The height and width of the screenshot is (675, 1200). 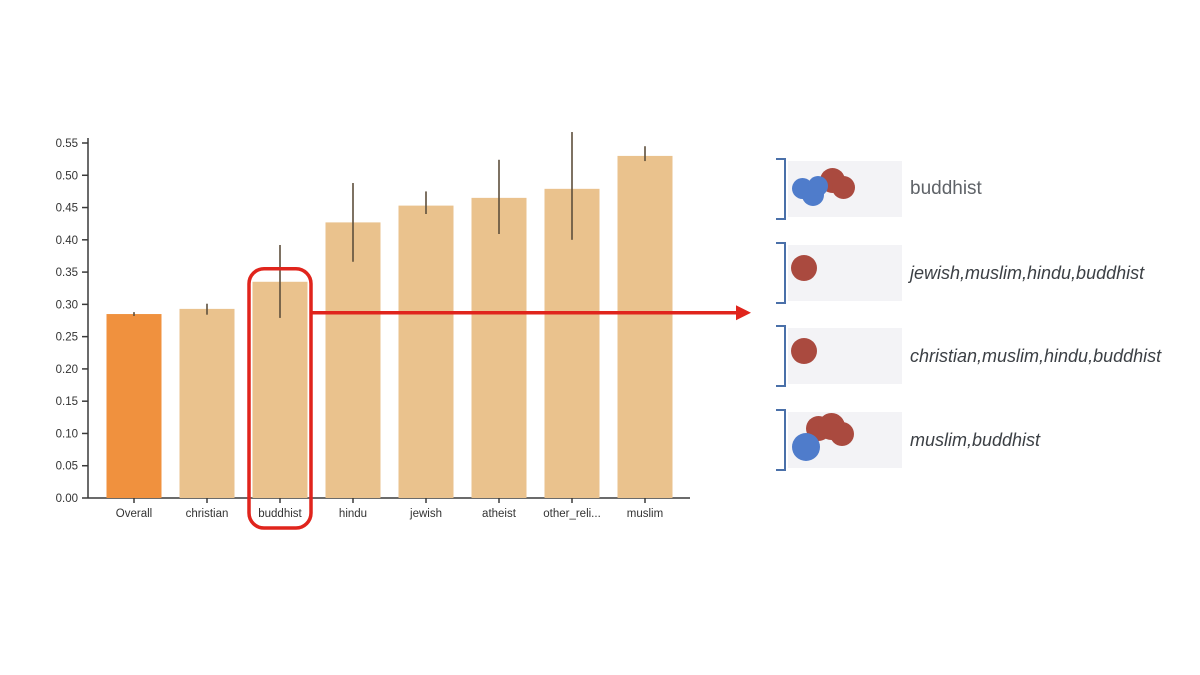 I want to click on bar-muslim, so click(x=645, y=326).